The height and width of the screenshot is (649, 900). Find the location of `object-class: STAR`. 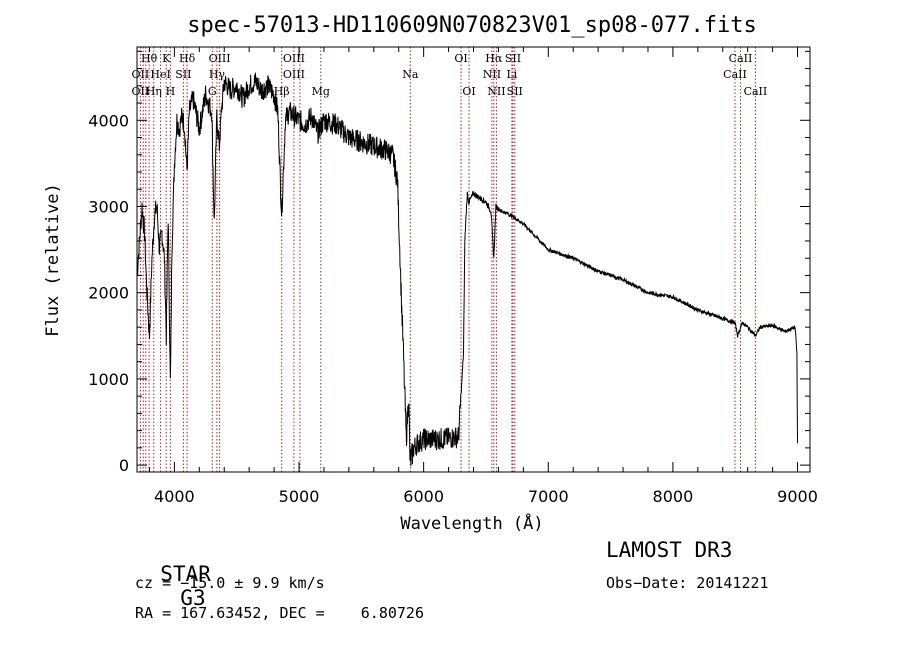

object-class: STAR is located at coordinates (185, 574).